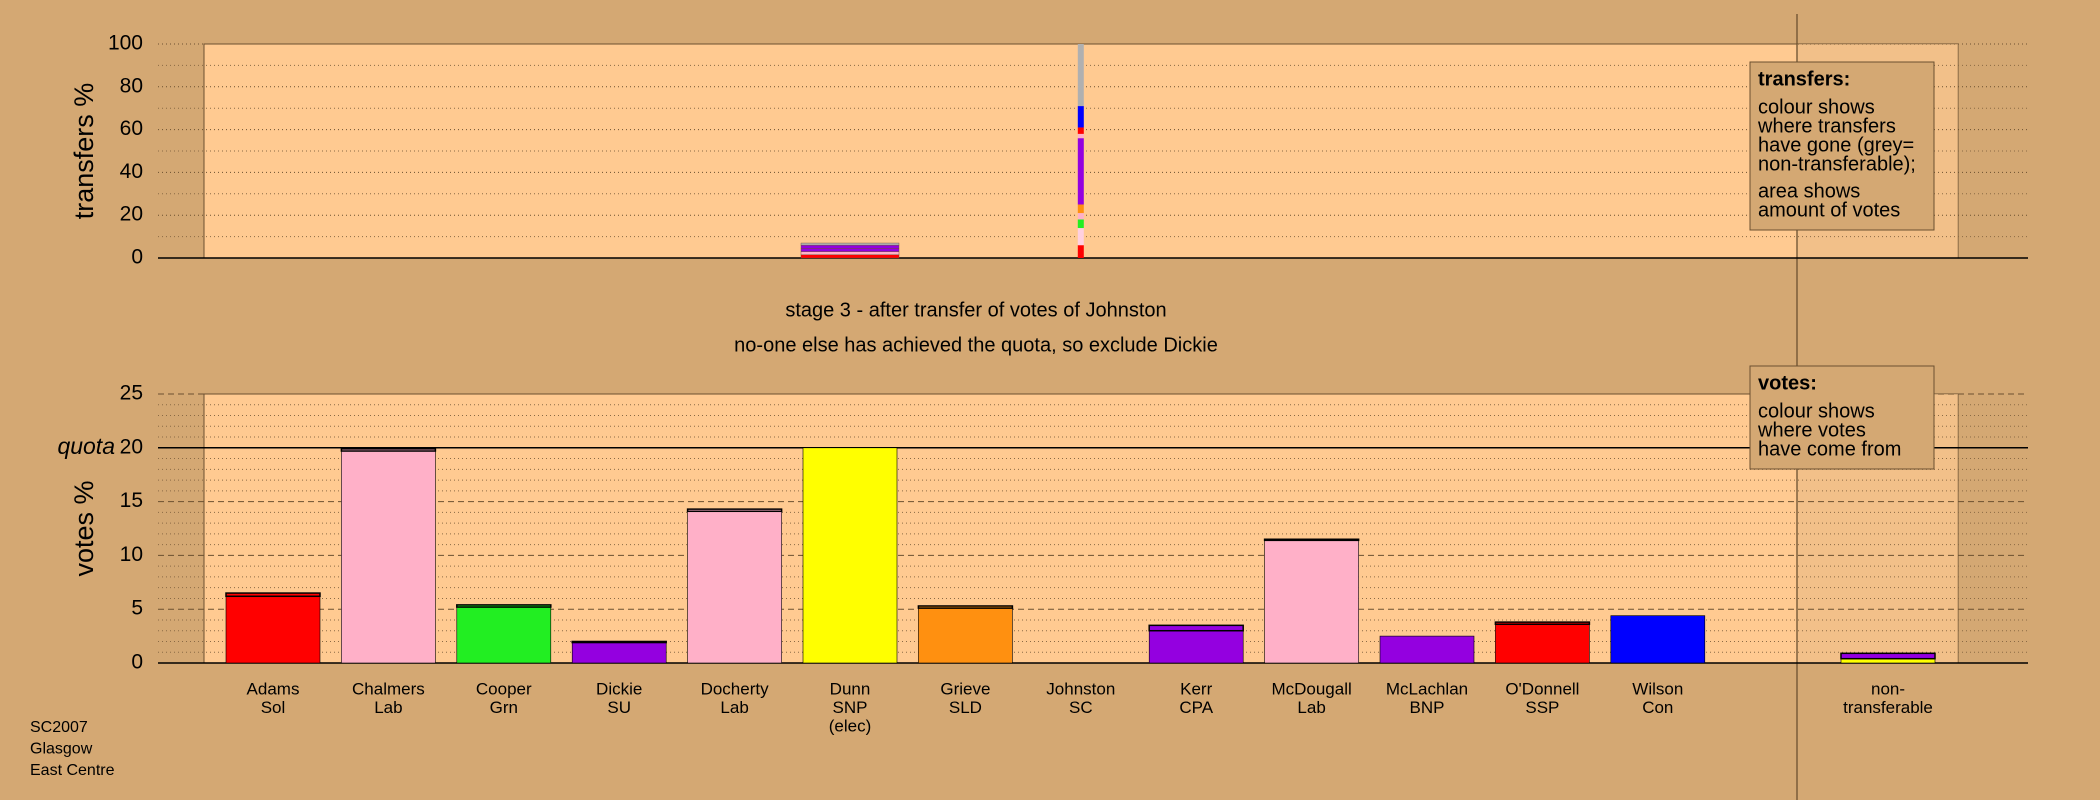 Image resolution: width=2100 pixels, height=800 pixels. What do you see at coordinates (273, 688) in the screenshot?
I see `x-tick-label: Adams` at bounding box center [273, 688].